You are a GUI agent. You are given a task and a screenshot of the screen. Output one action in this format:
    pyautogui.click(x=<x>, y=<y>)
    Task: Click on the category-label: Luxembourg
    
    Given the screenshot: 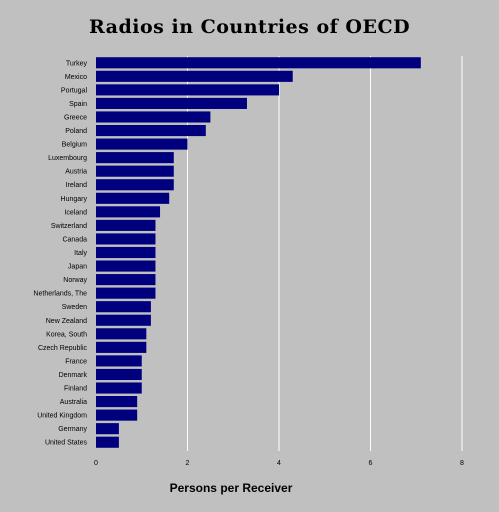 What is the action you would take?
    pyautogui.click(x=67, y=158)
    